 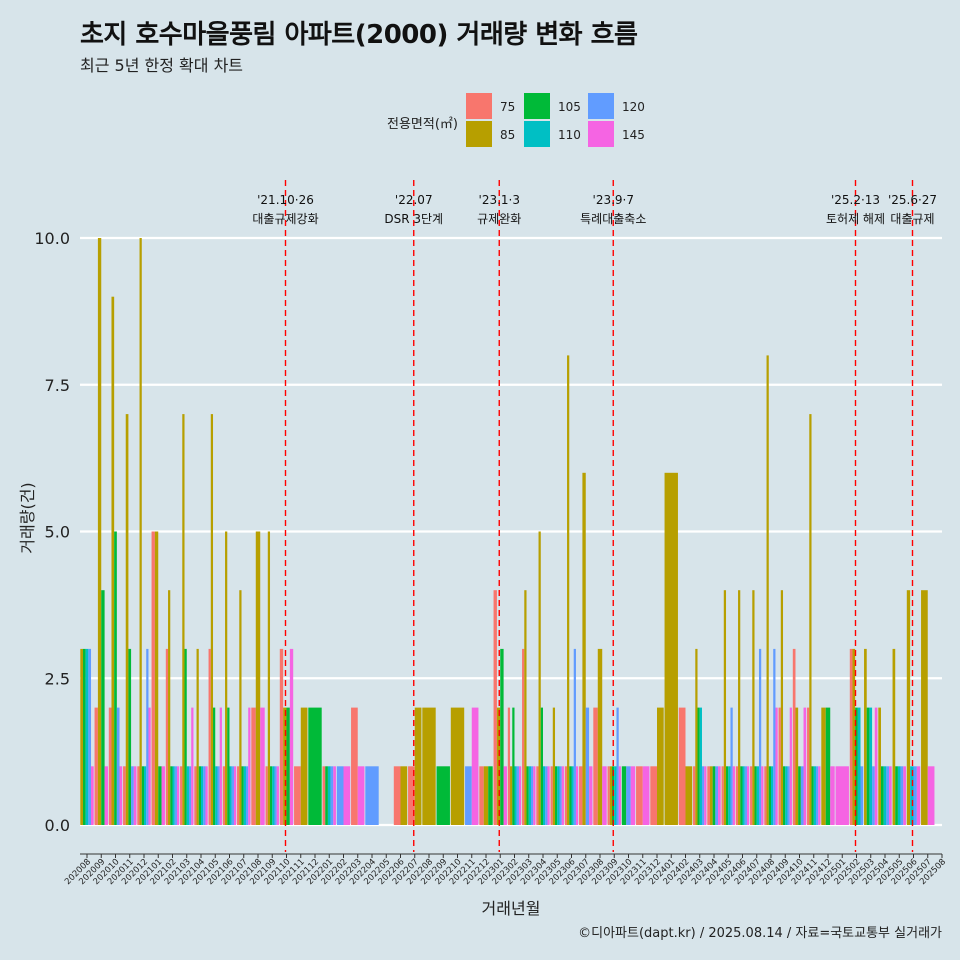 What do you see at coordinates (633, 135) in the screenshot?
I see `legend-label-145: 145` at bounding box center [633, 135].